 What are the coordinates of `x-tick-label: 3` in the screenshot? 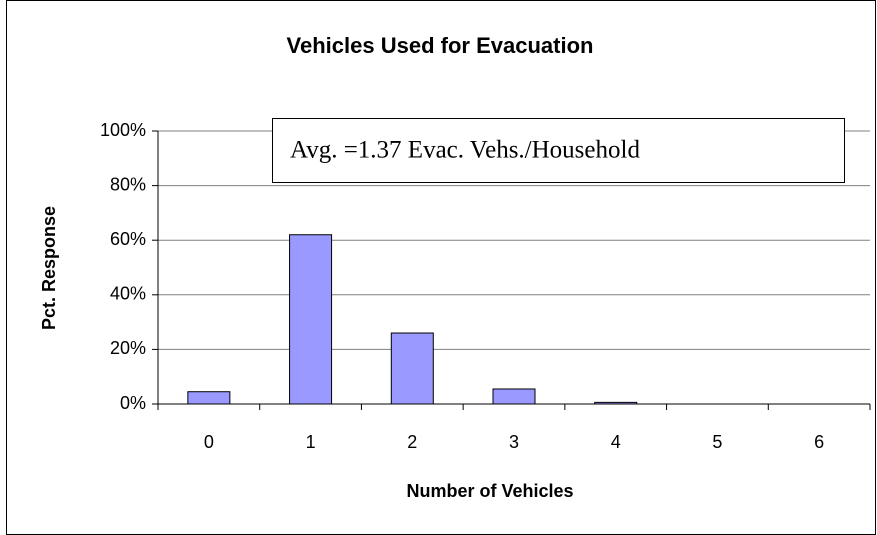 It's located at (514, 442).